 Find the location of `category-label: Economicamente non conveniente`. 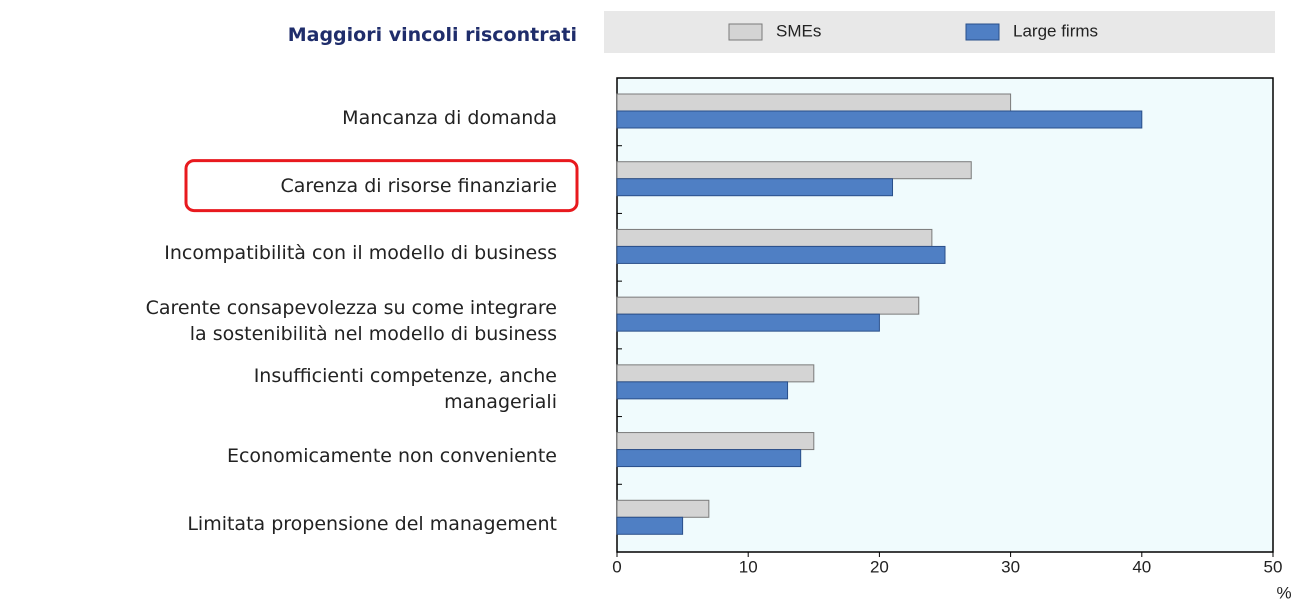

category-label: Economicamente non conveniente is located at coordinates (391, 456).